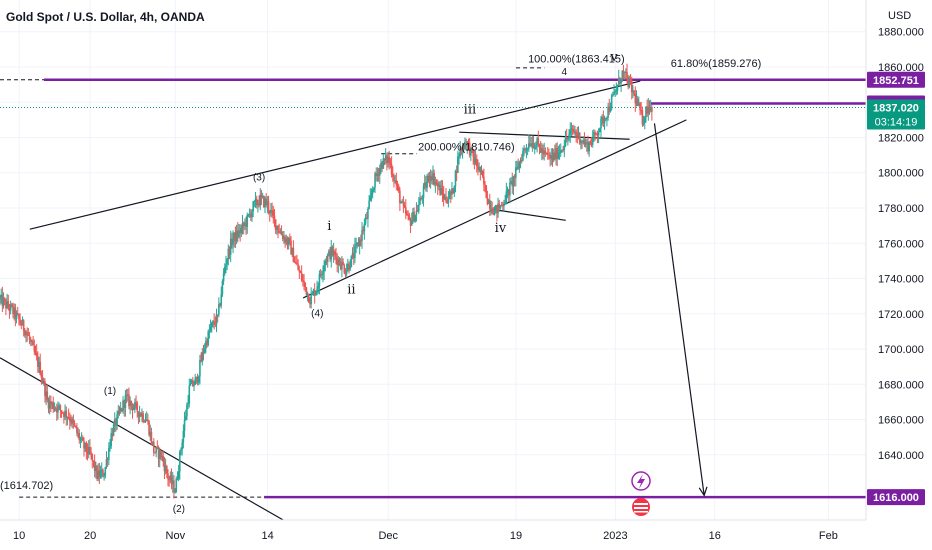 This screenshot has height=550, width=932. What do you see at coordinates (901, 138) in the screenshot?
I see `y-tick-label: 1820.000` at bounding box center [901, 138].